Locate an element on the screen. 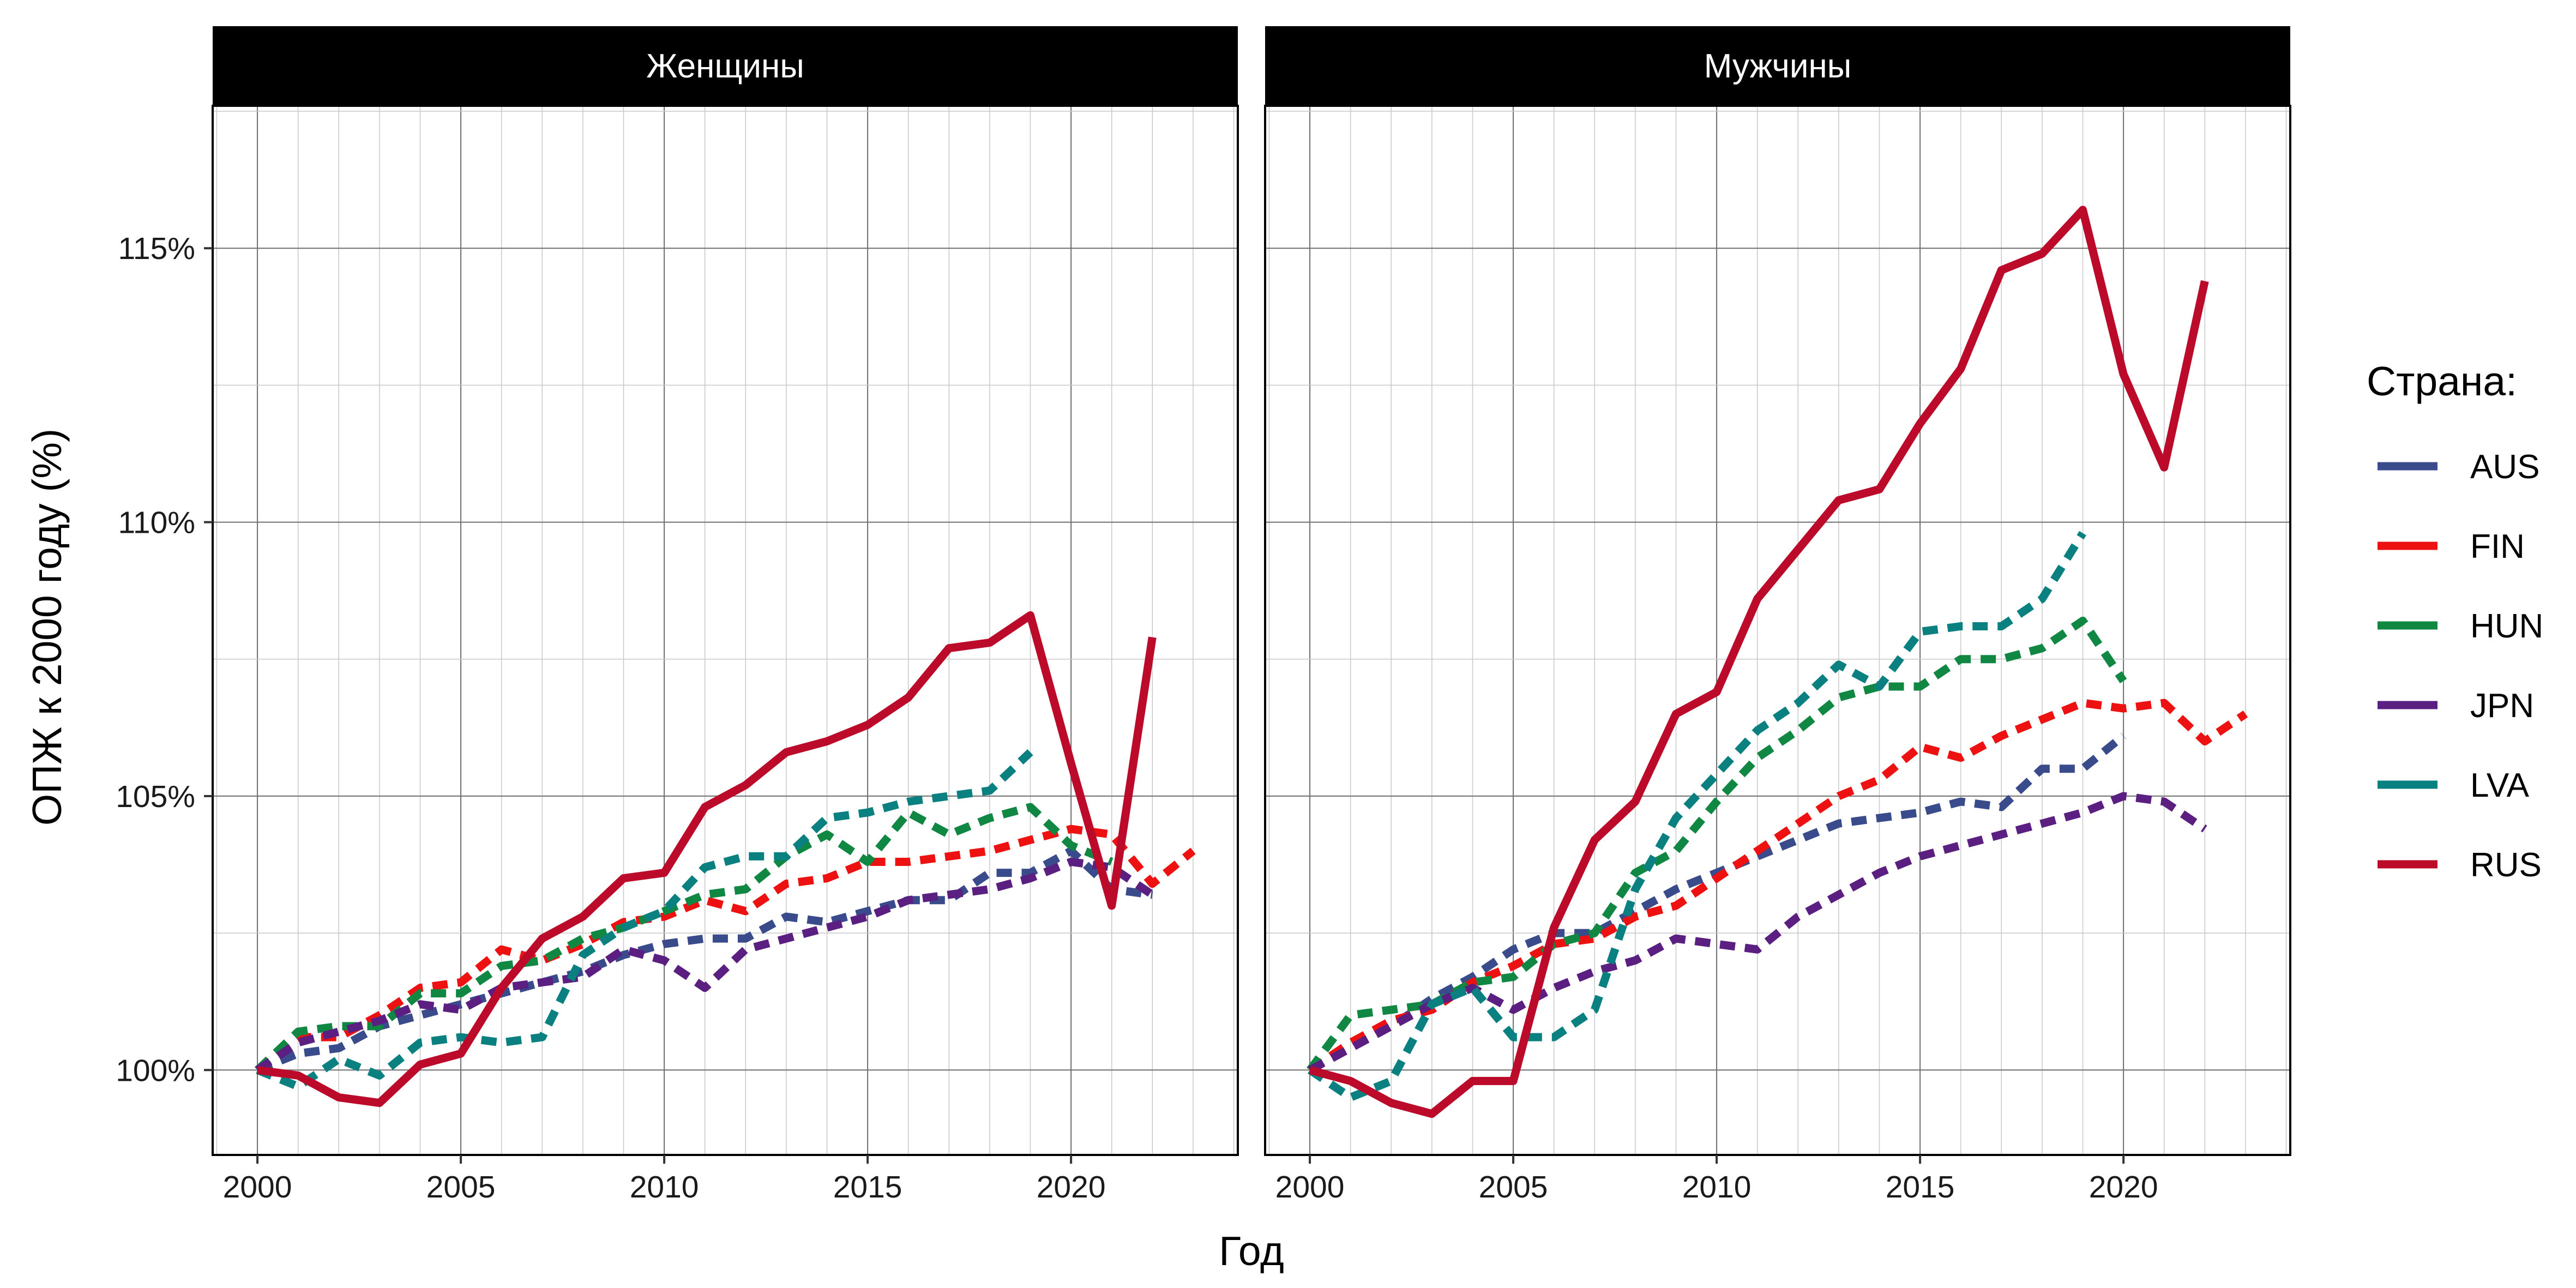  legend: Страна: AUS FIN HUN JPN LVA RUS is located at coordinates (2455, 621).